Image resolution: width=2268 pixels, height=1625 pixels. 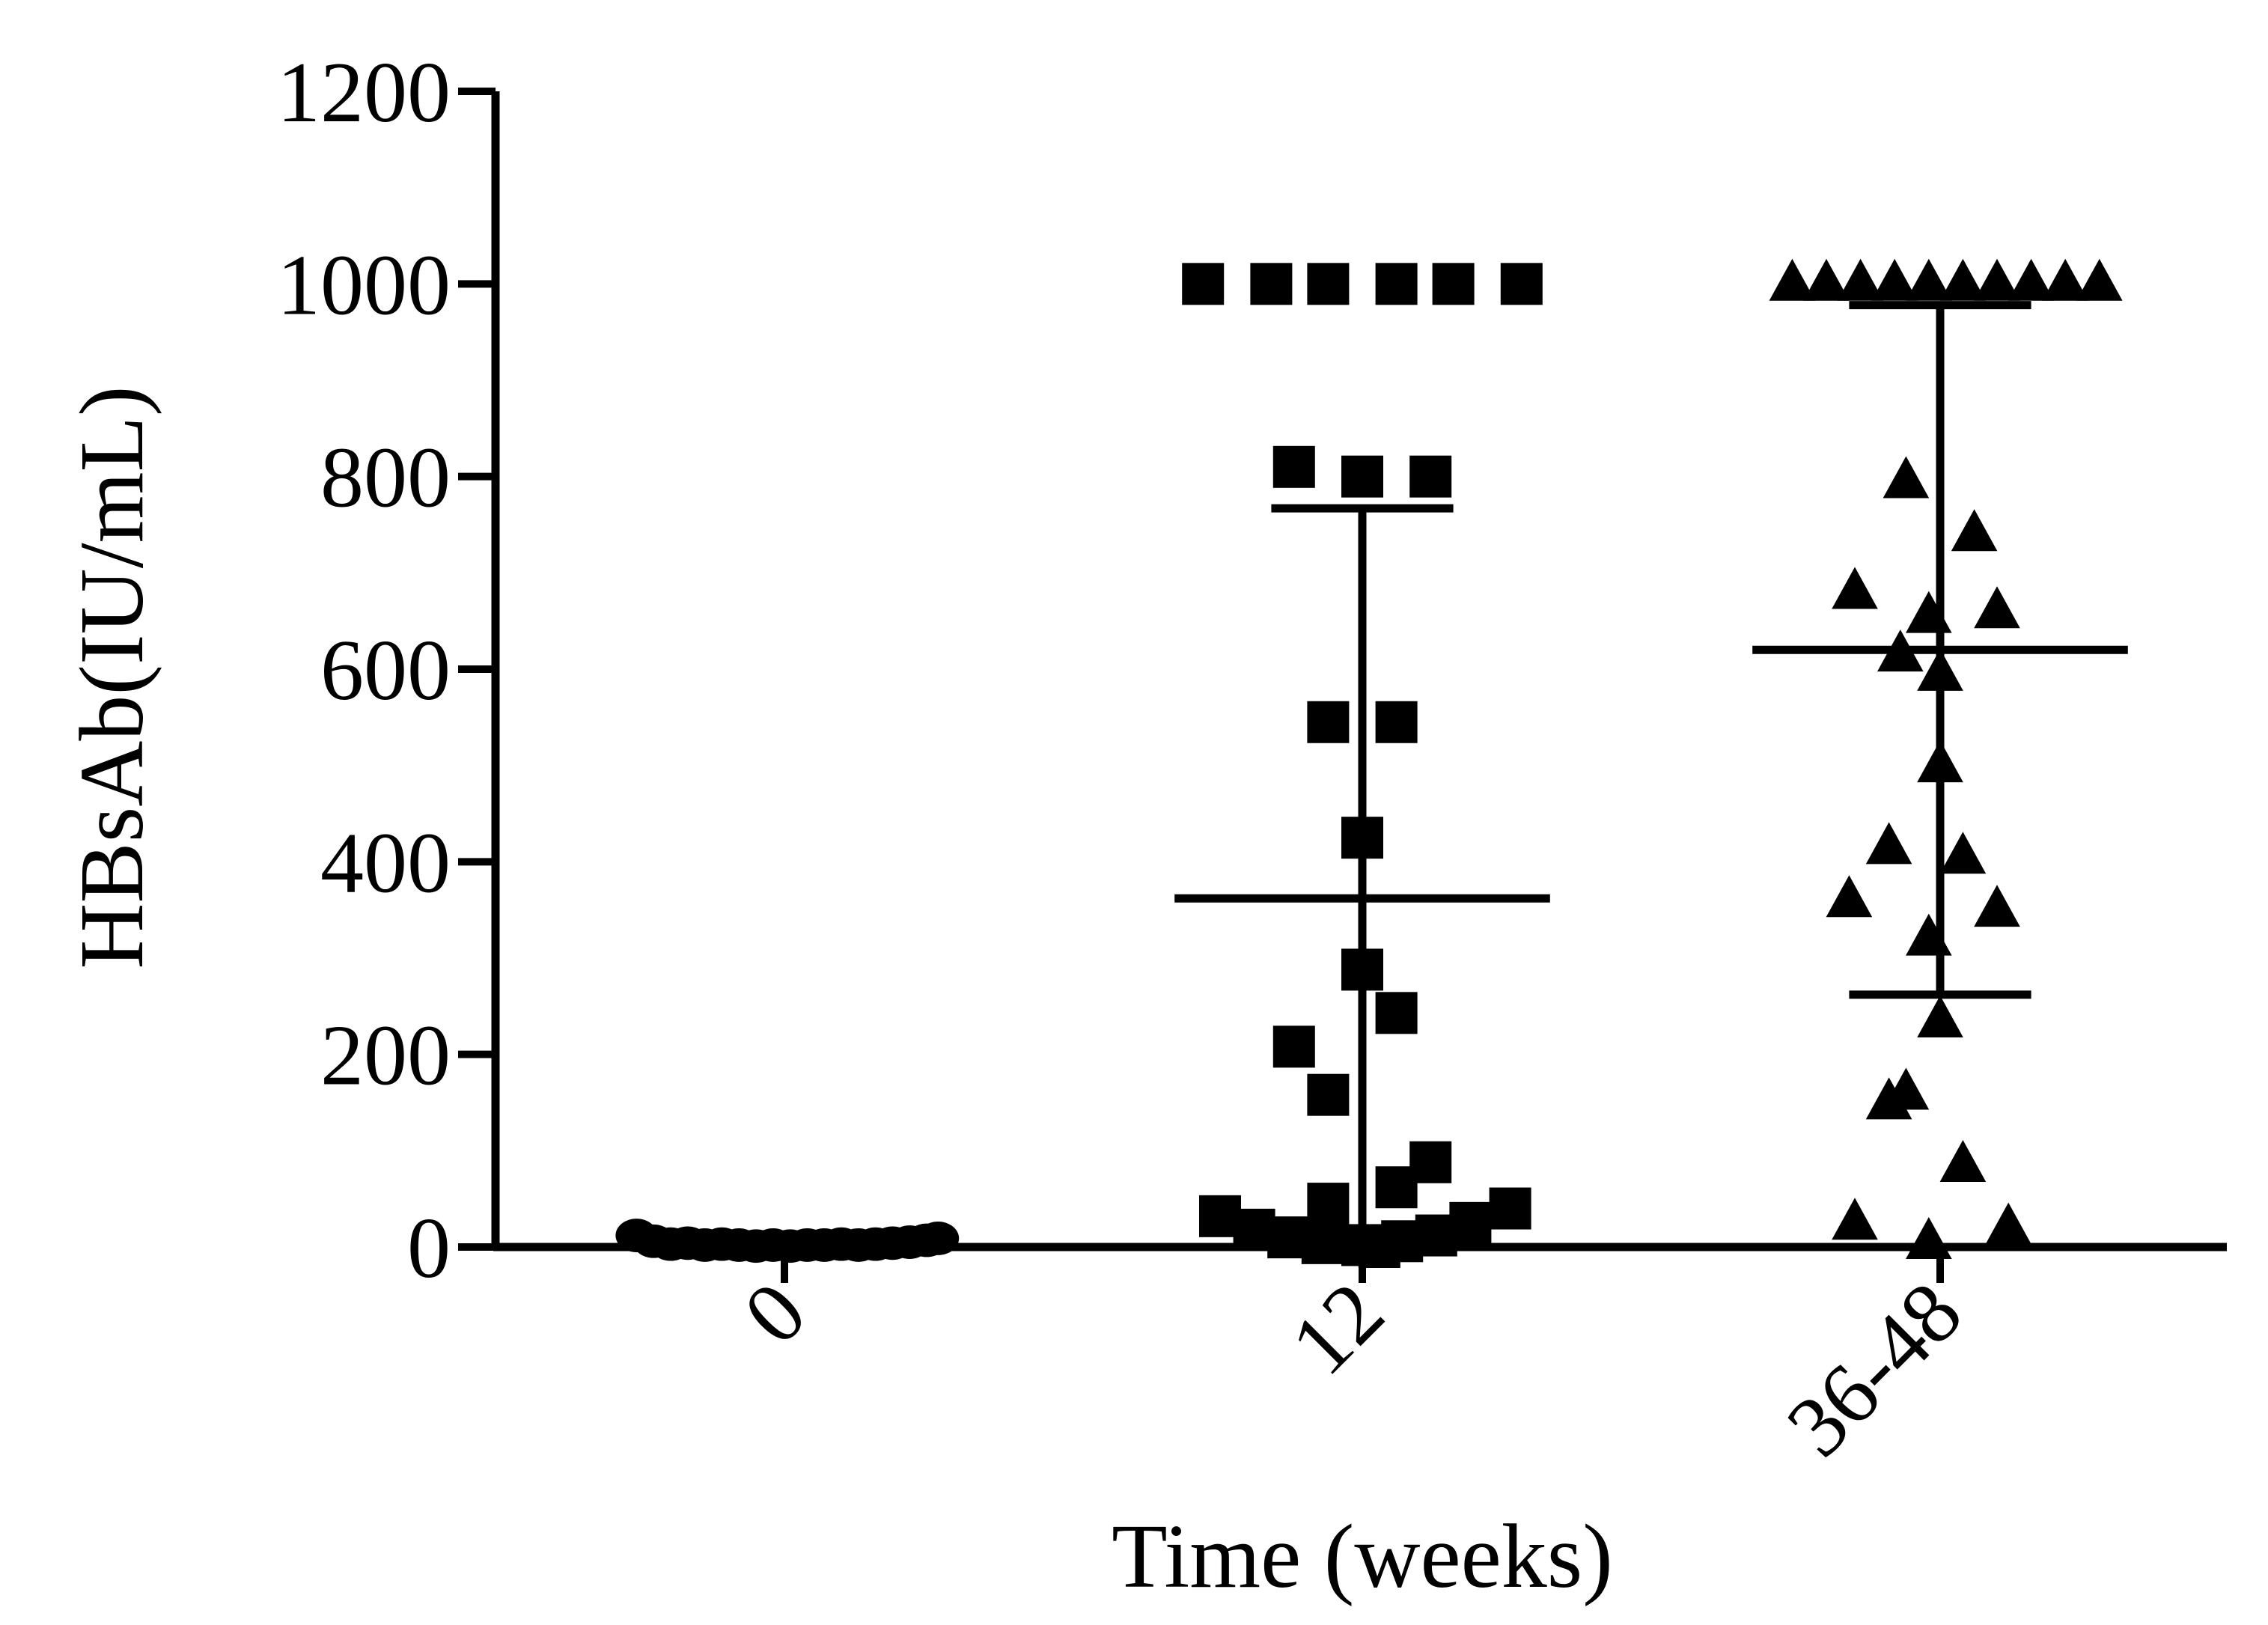 What do you see at coordinates (364, 93) in the screenshot?
I see `y-tick-label: 1200` at bounding box center [364, 93].